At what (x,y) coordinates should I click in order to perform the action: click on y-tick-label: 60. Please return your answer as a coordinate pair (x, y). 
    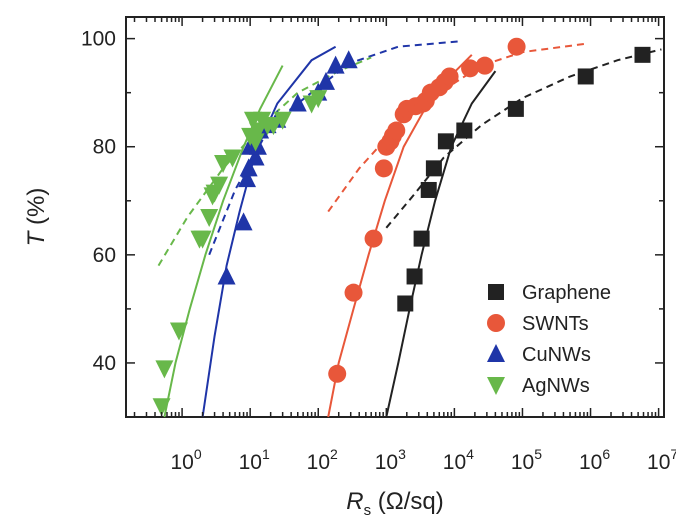
    Looking at the image, I should click on (104, 255).